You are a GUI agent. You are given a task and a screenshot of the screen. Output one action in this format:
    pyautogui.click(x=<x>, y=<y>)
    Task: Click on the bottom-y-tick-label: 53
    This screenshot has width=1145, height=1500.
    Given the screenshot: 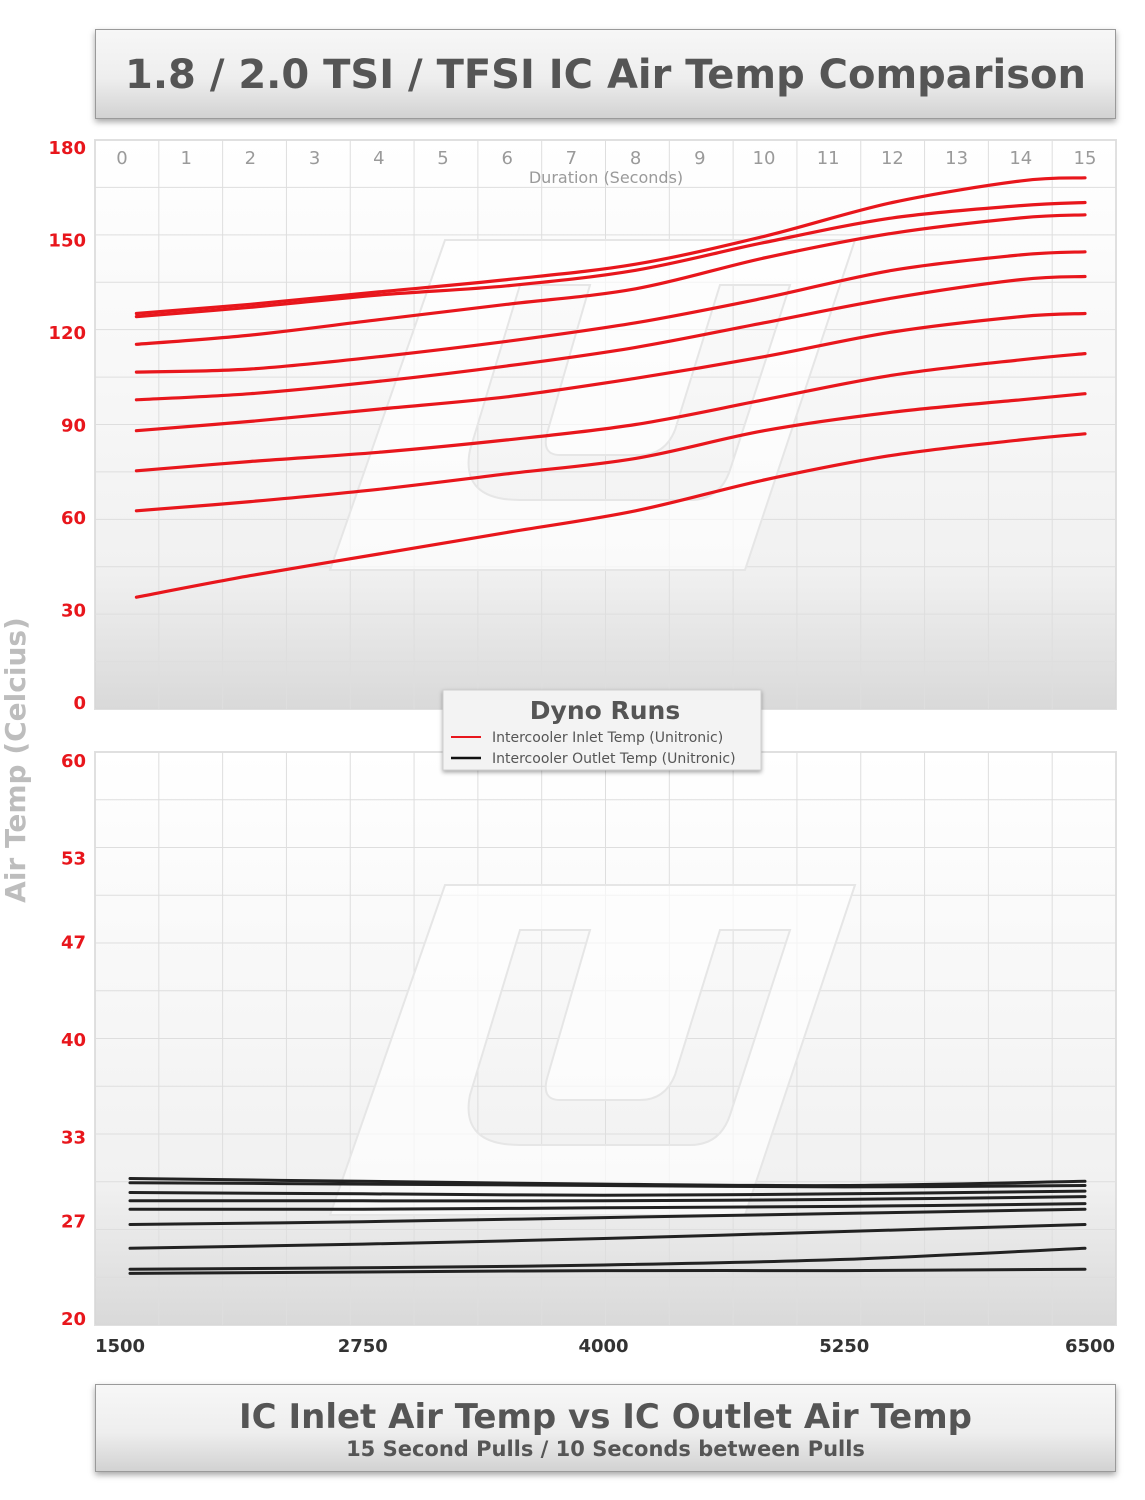 What is the action you would take?
    pyautogui.click(x=73, y=859)
    